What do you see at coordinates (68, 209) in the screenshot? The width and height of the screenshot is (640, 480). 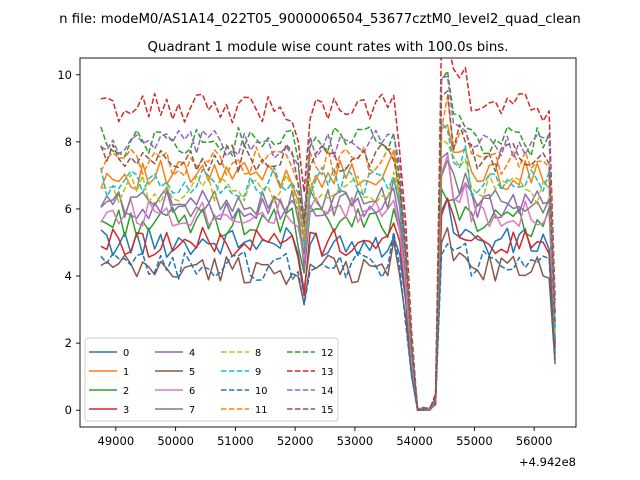 I see `y-tick-label: 6` at bounding box center [68, 209].